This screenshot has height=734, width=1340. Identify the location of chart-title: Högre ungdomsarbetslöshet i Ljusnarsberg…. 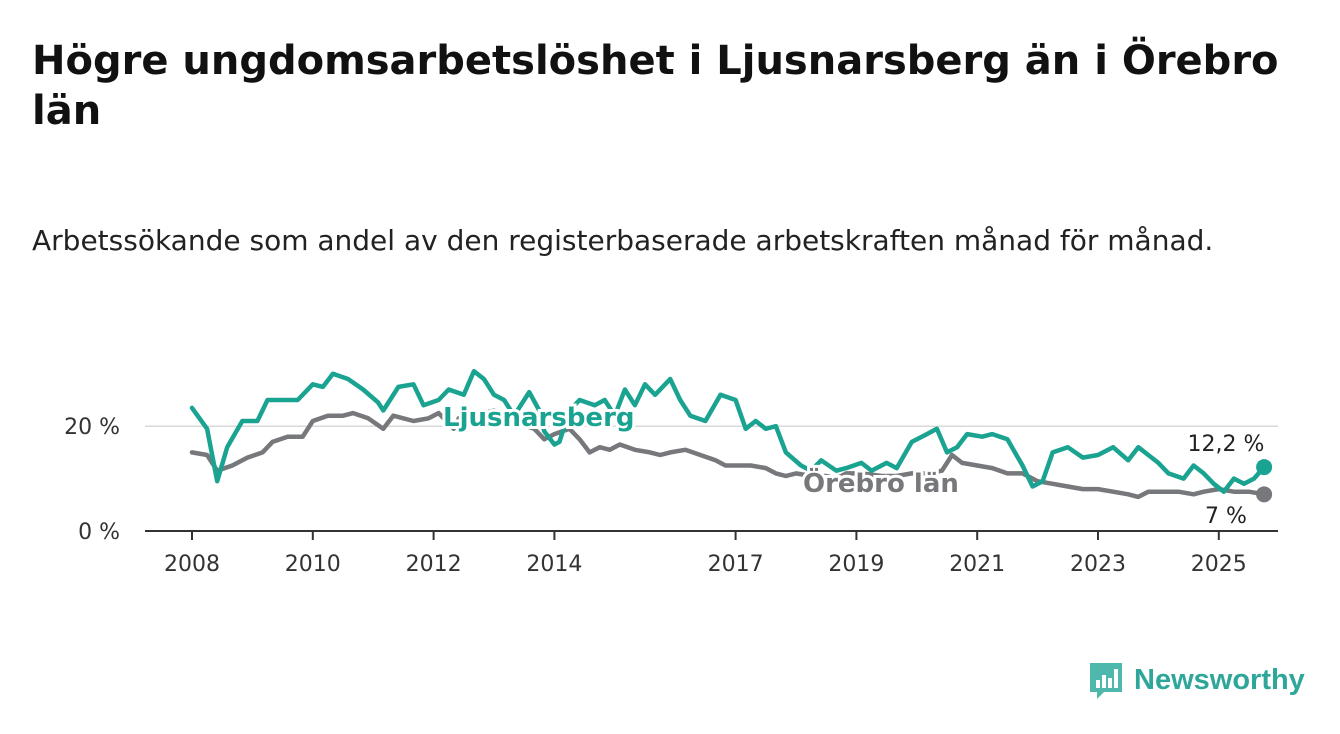
(655, 86).